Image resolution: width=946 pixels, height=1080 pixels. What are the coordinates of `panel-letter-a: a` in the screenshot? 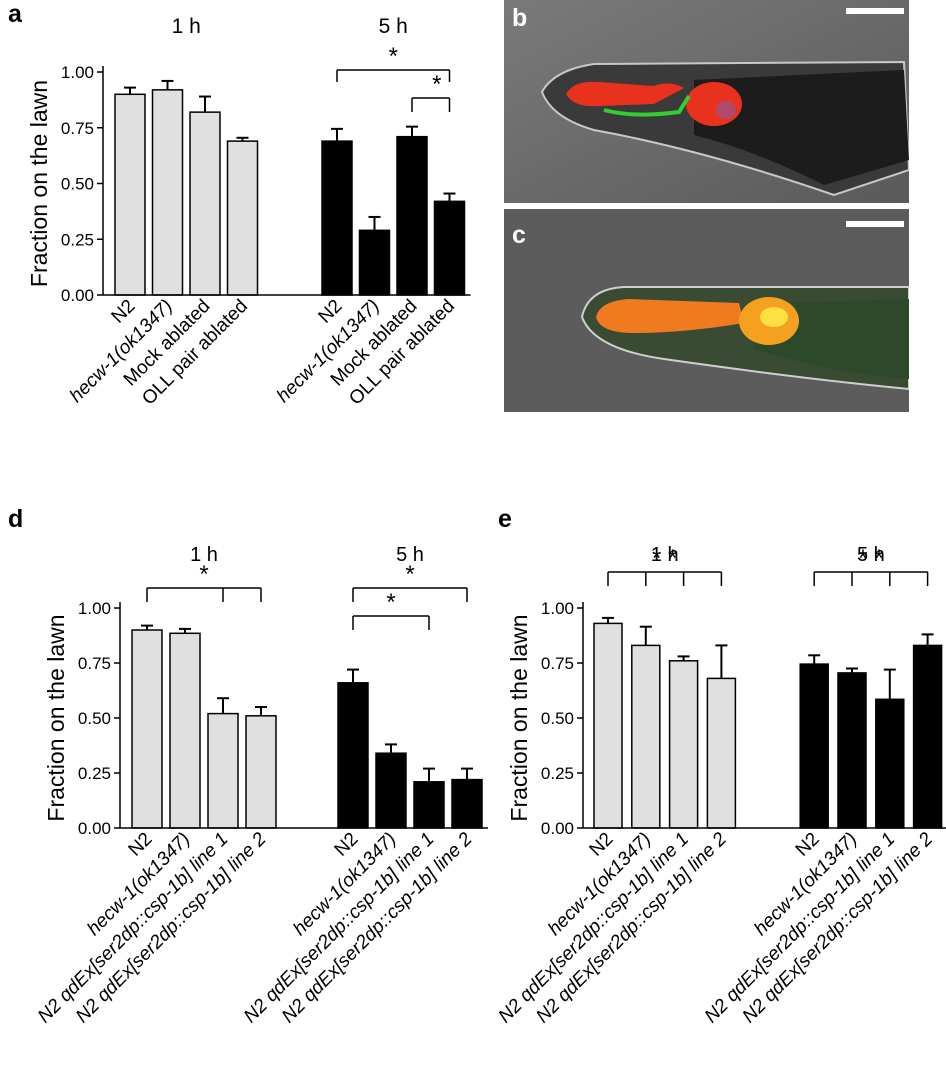 It's located at (15, 14).